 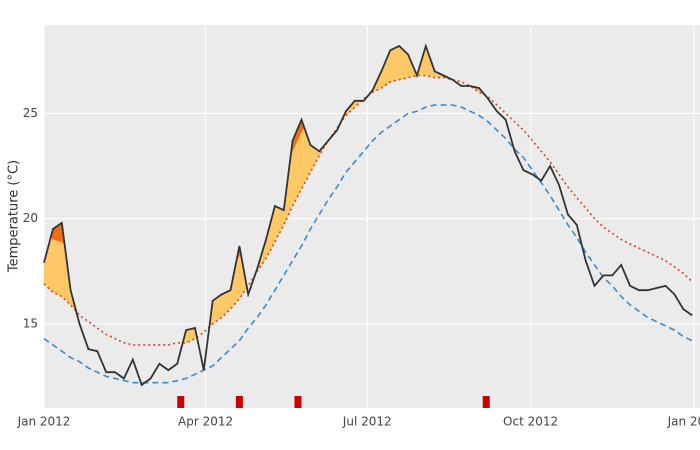 What do you see at coordinates (683, 422) in the screenshot?
I see `x-tick-label: Jan 2013` at bounding box center [683, 422].